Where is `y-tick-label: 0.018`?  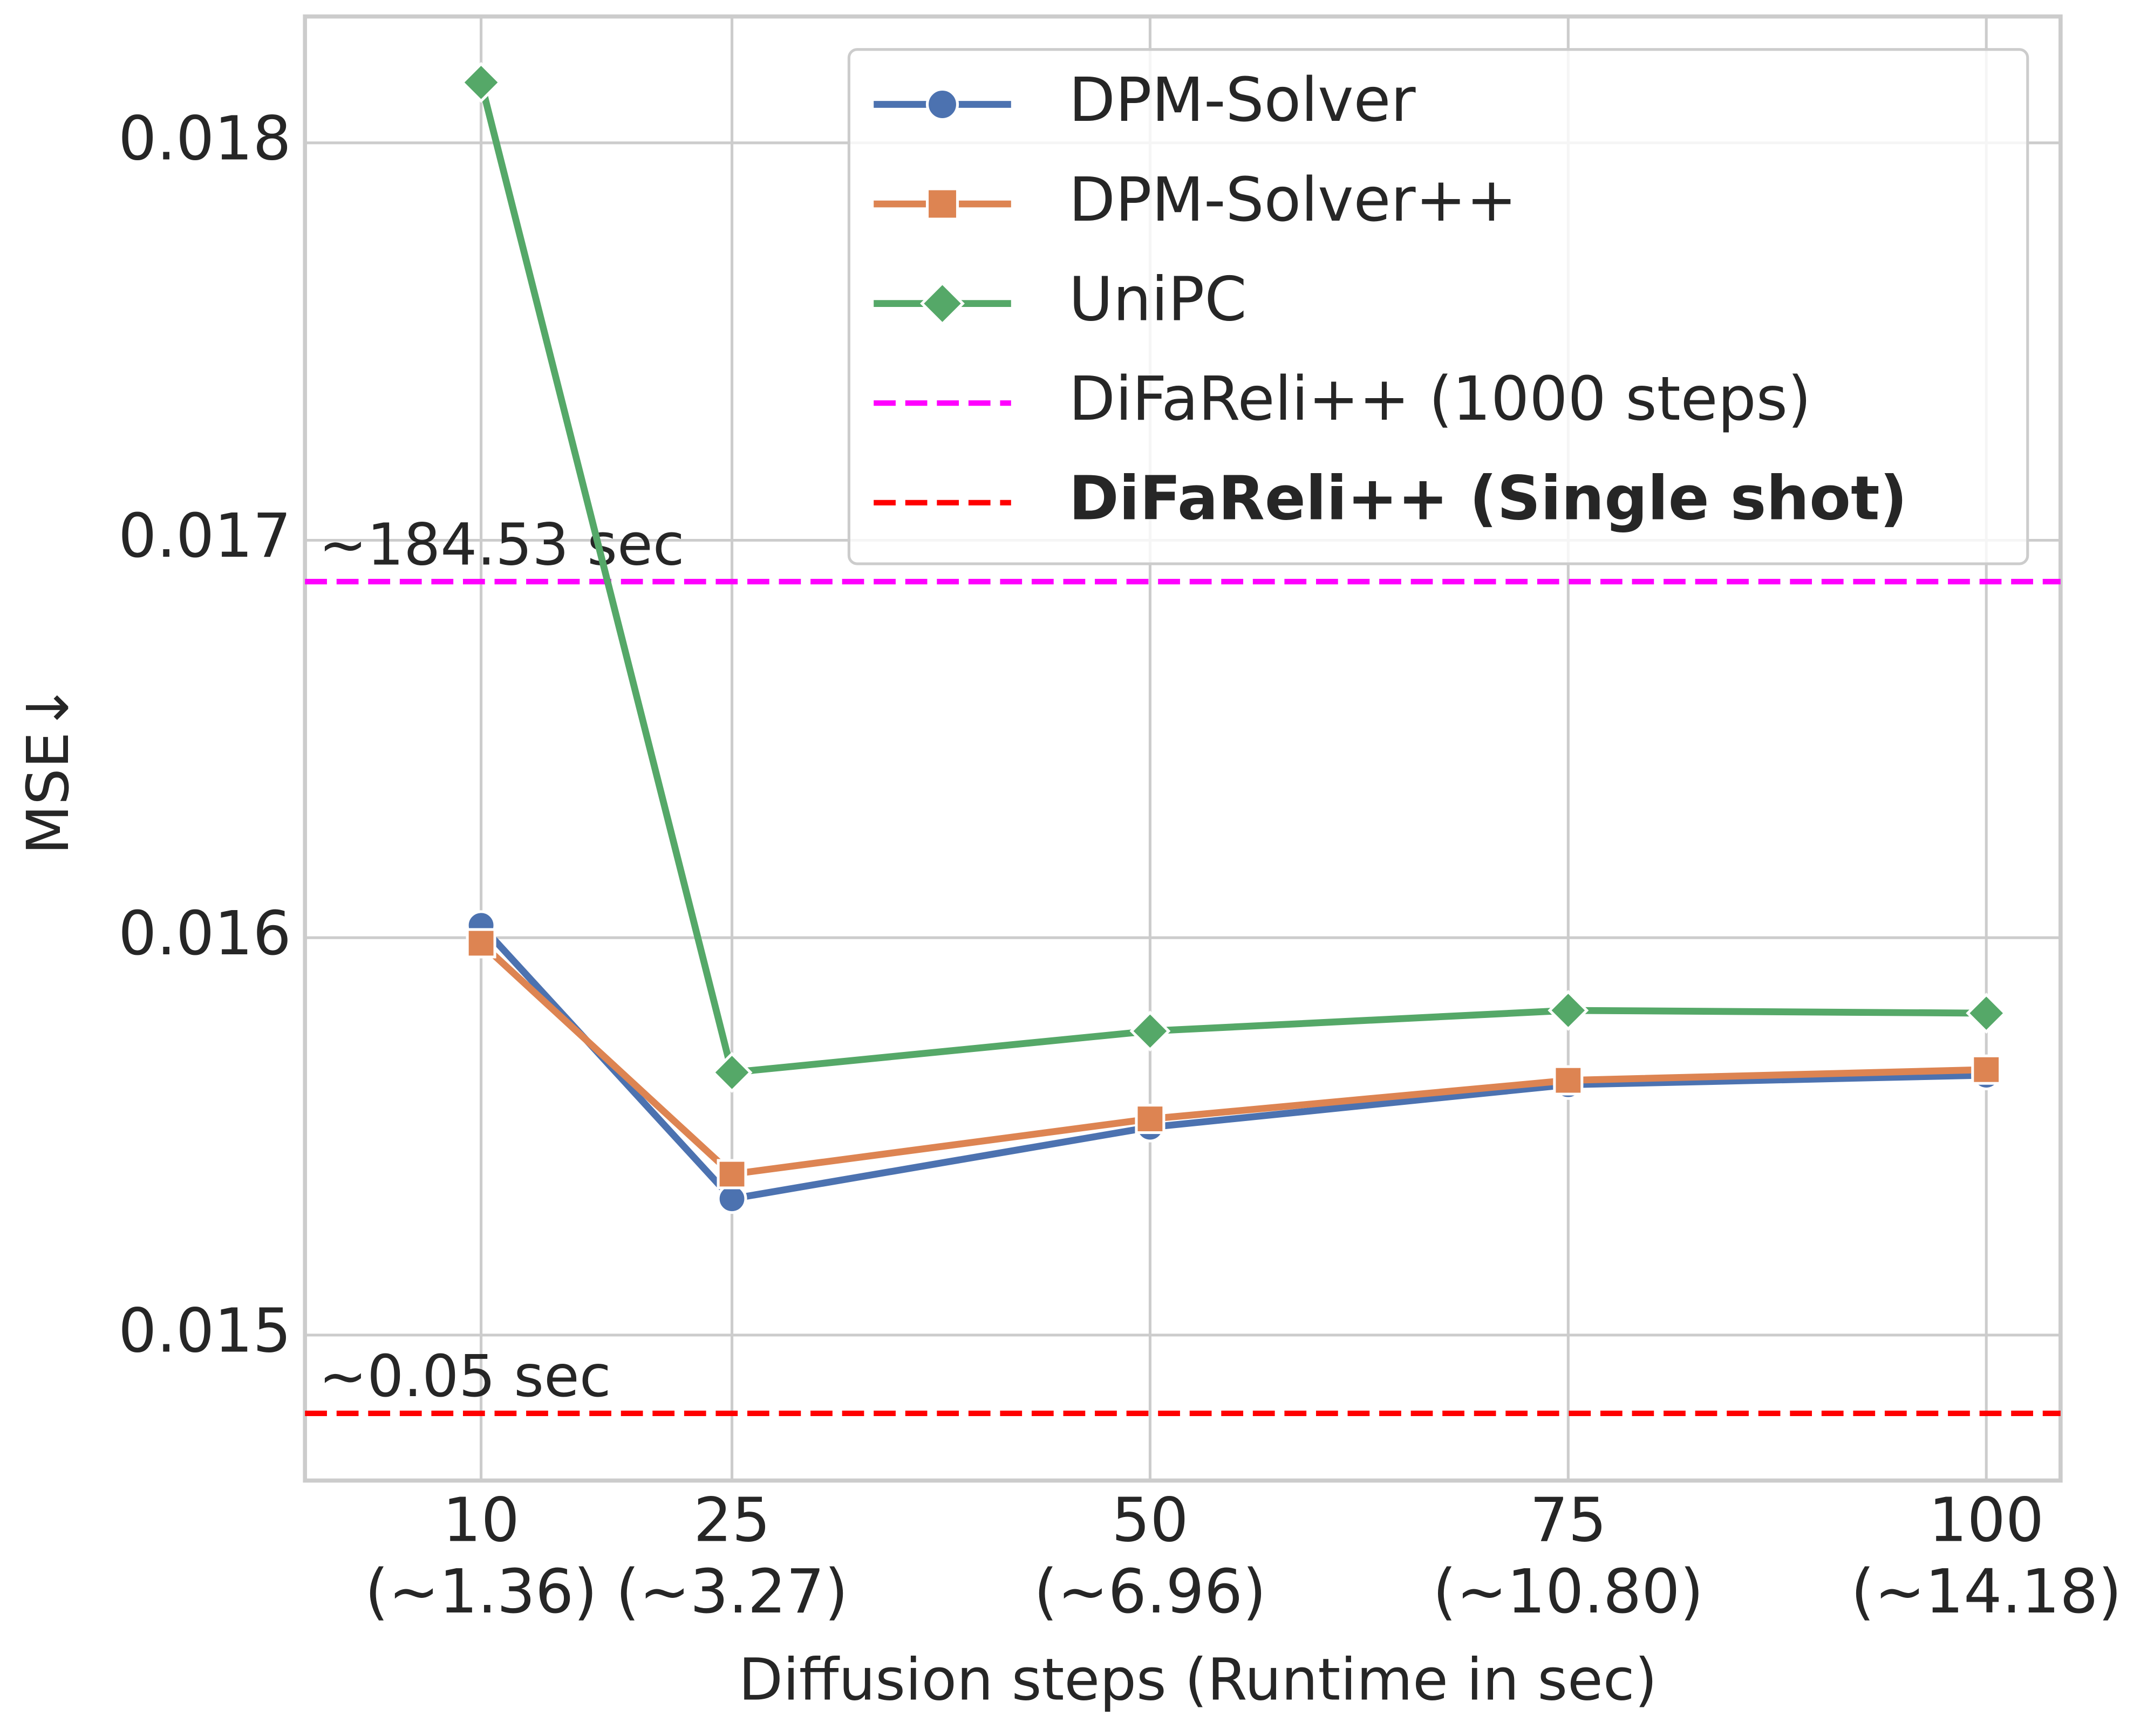
y-tick-label: 0.018 is located at coordinates (204, 139).